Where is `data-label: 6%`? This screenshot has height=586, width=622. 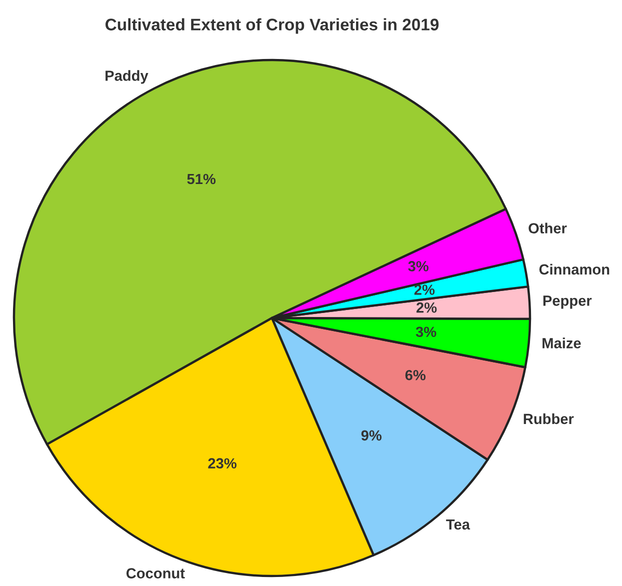
data-label: 6% is located at coordinates (415, 375).